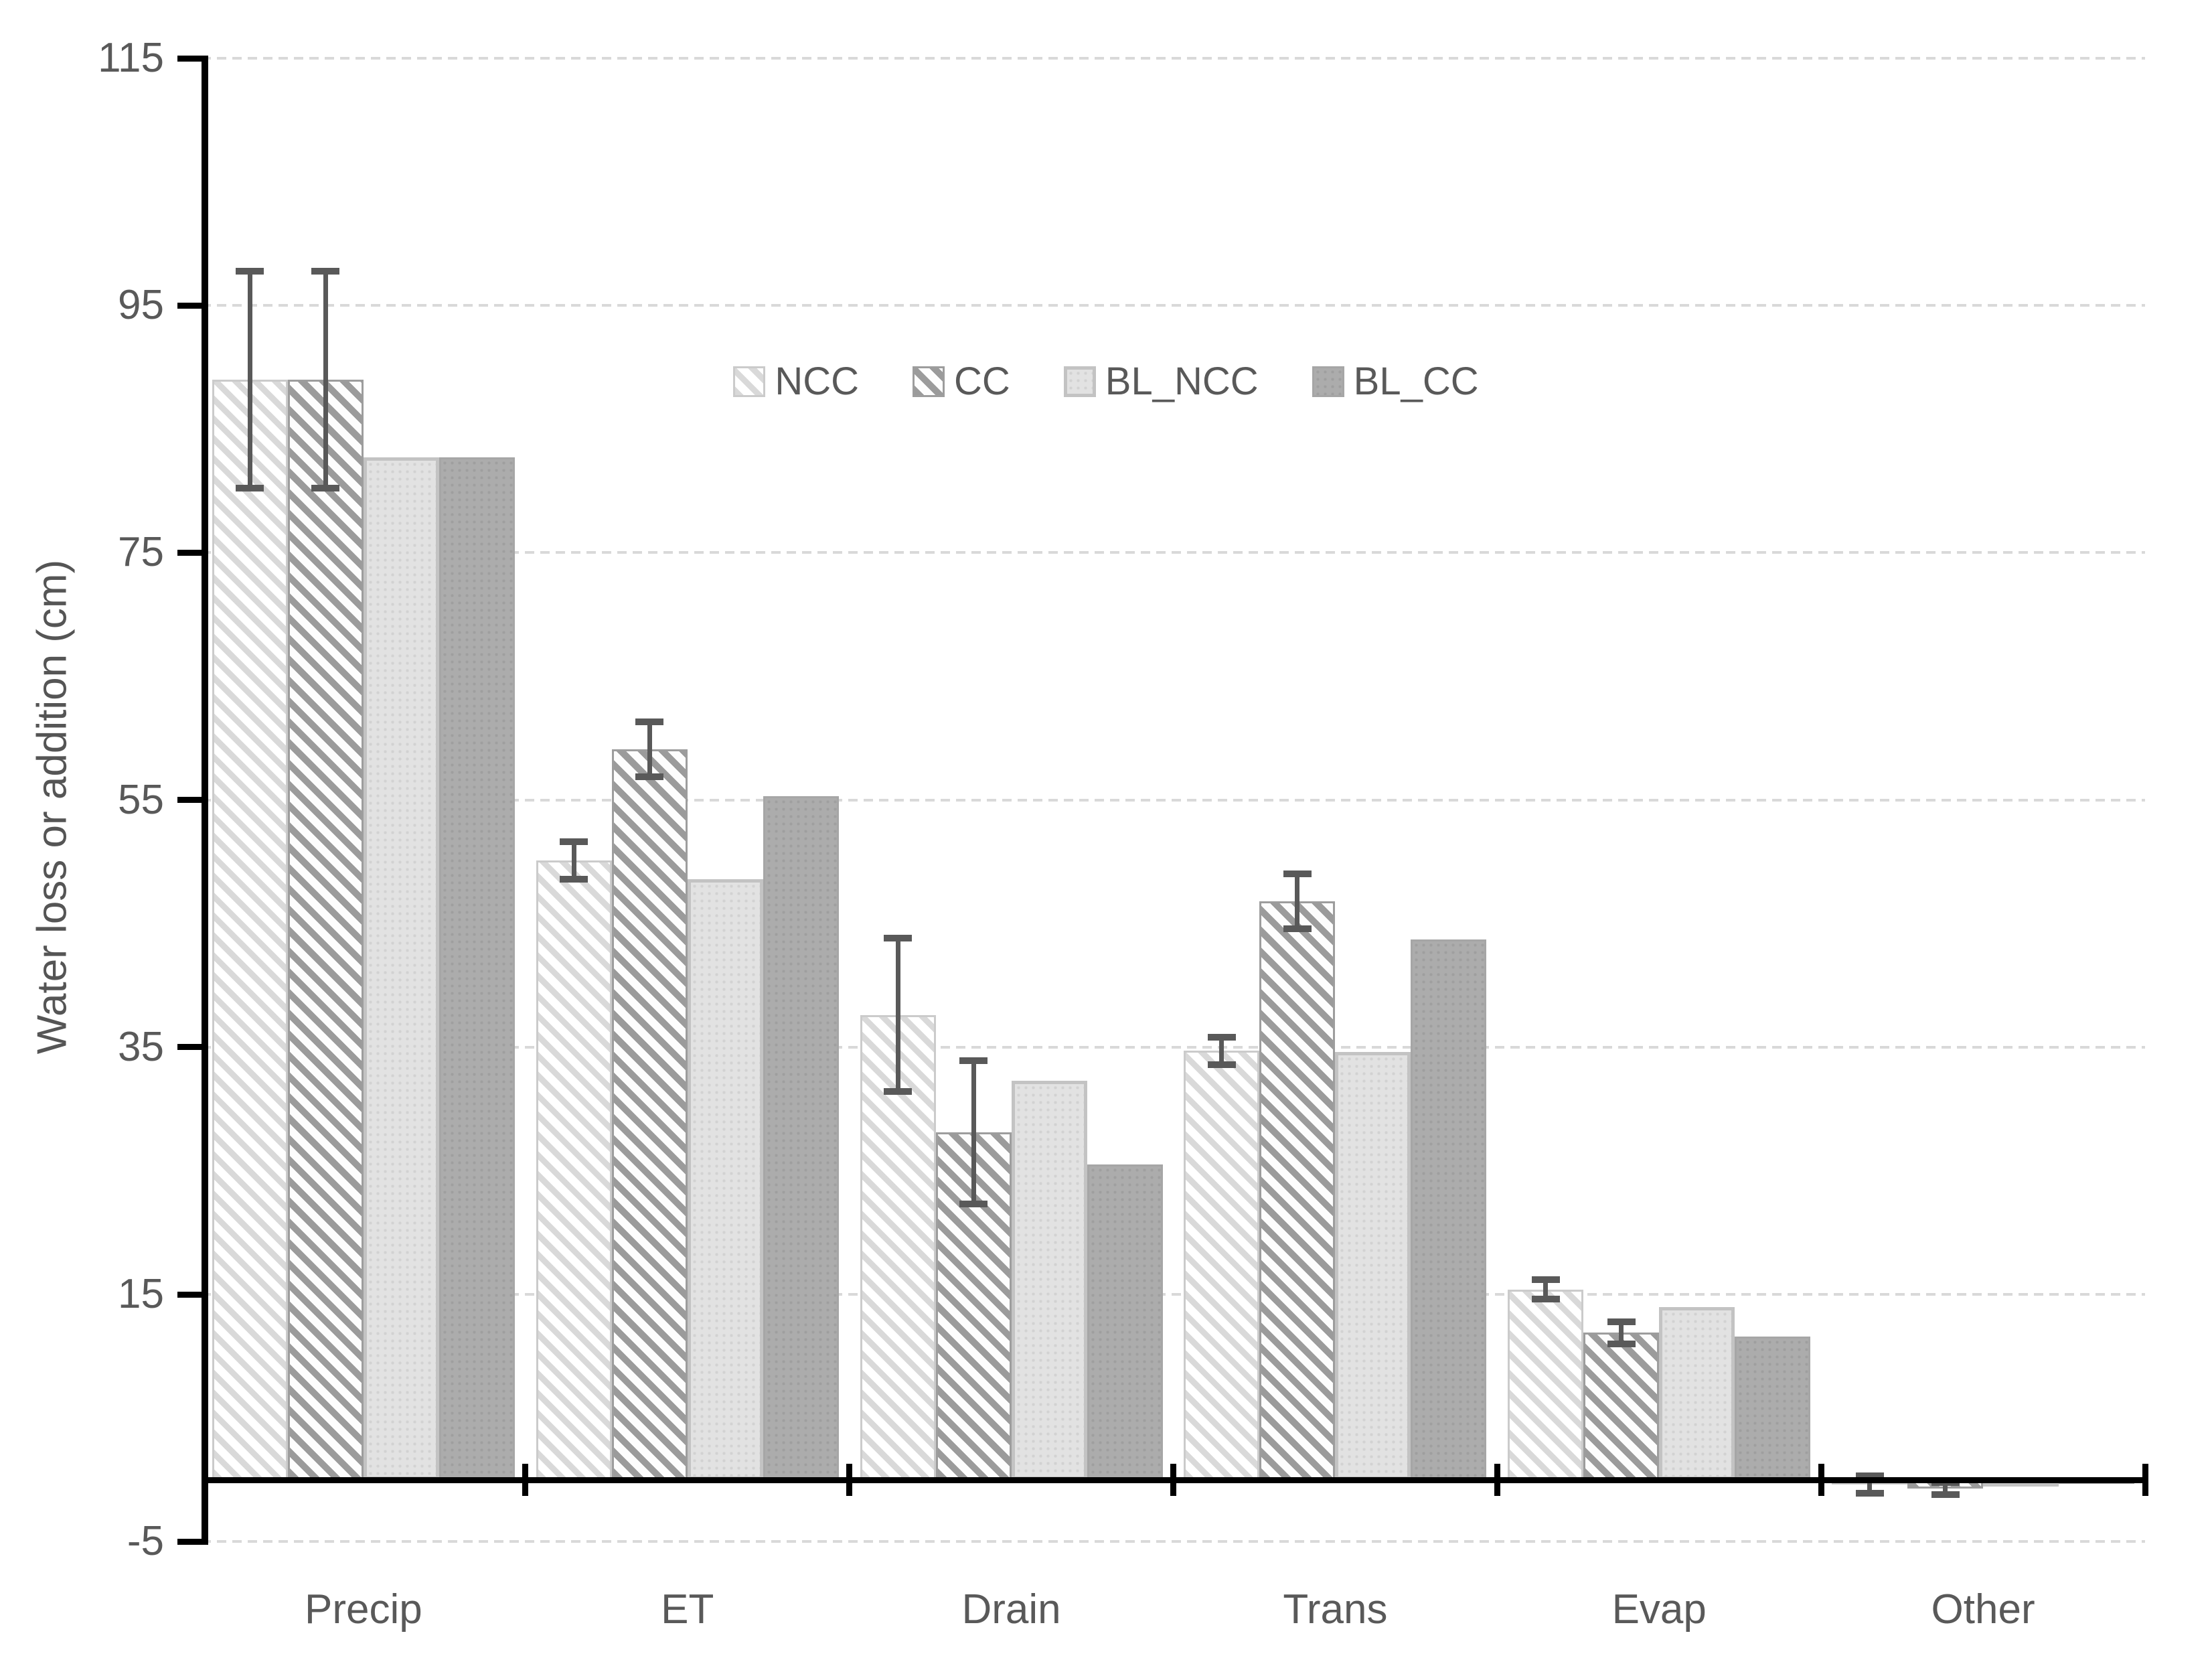 This screenshot has height=1666, width=2212. I want to click on legend-item-BL_NCC: BL_NCC, so click(1161, 381).